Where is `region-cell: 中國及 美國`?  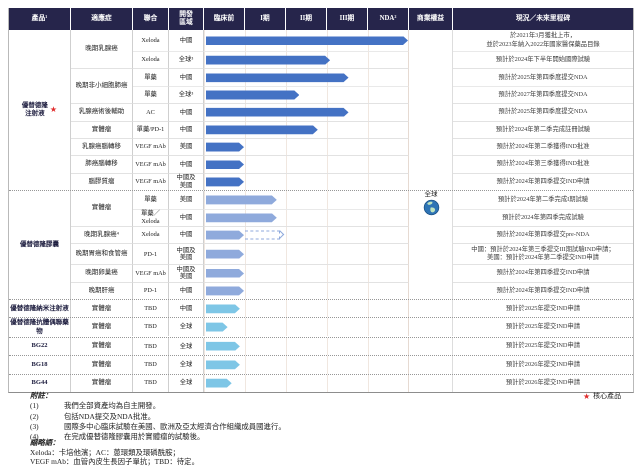 region-cell: 中國及 美國 is located at coordinates (186, 181).